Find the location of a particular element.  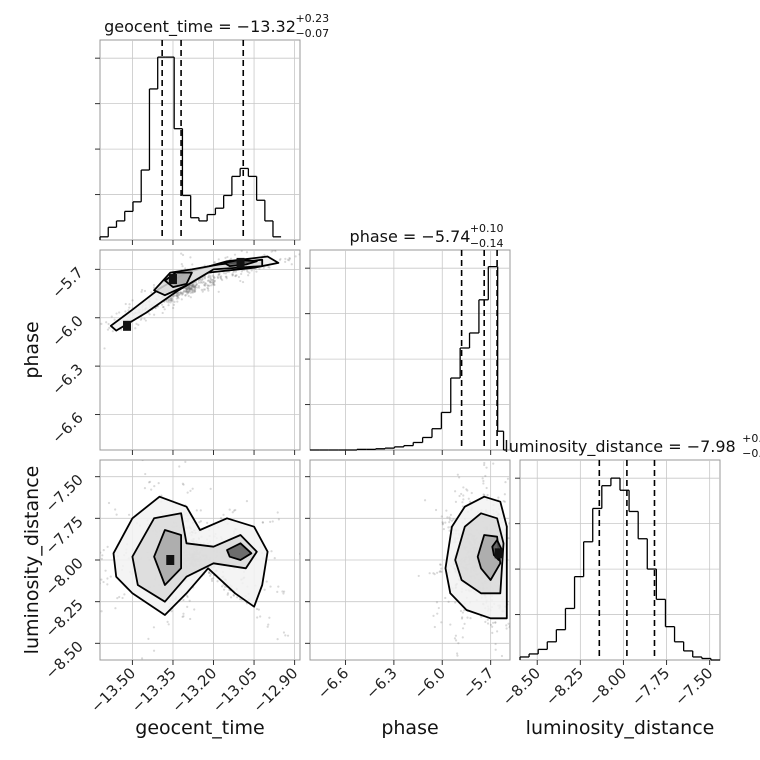

xtick-label: −12.90 is located at coordinates (275, 690).